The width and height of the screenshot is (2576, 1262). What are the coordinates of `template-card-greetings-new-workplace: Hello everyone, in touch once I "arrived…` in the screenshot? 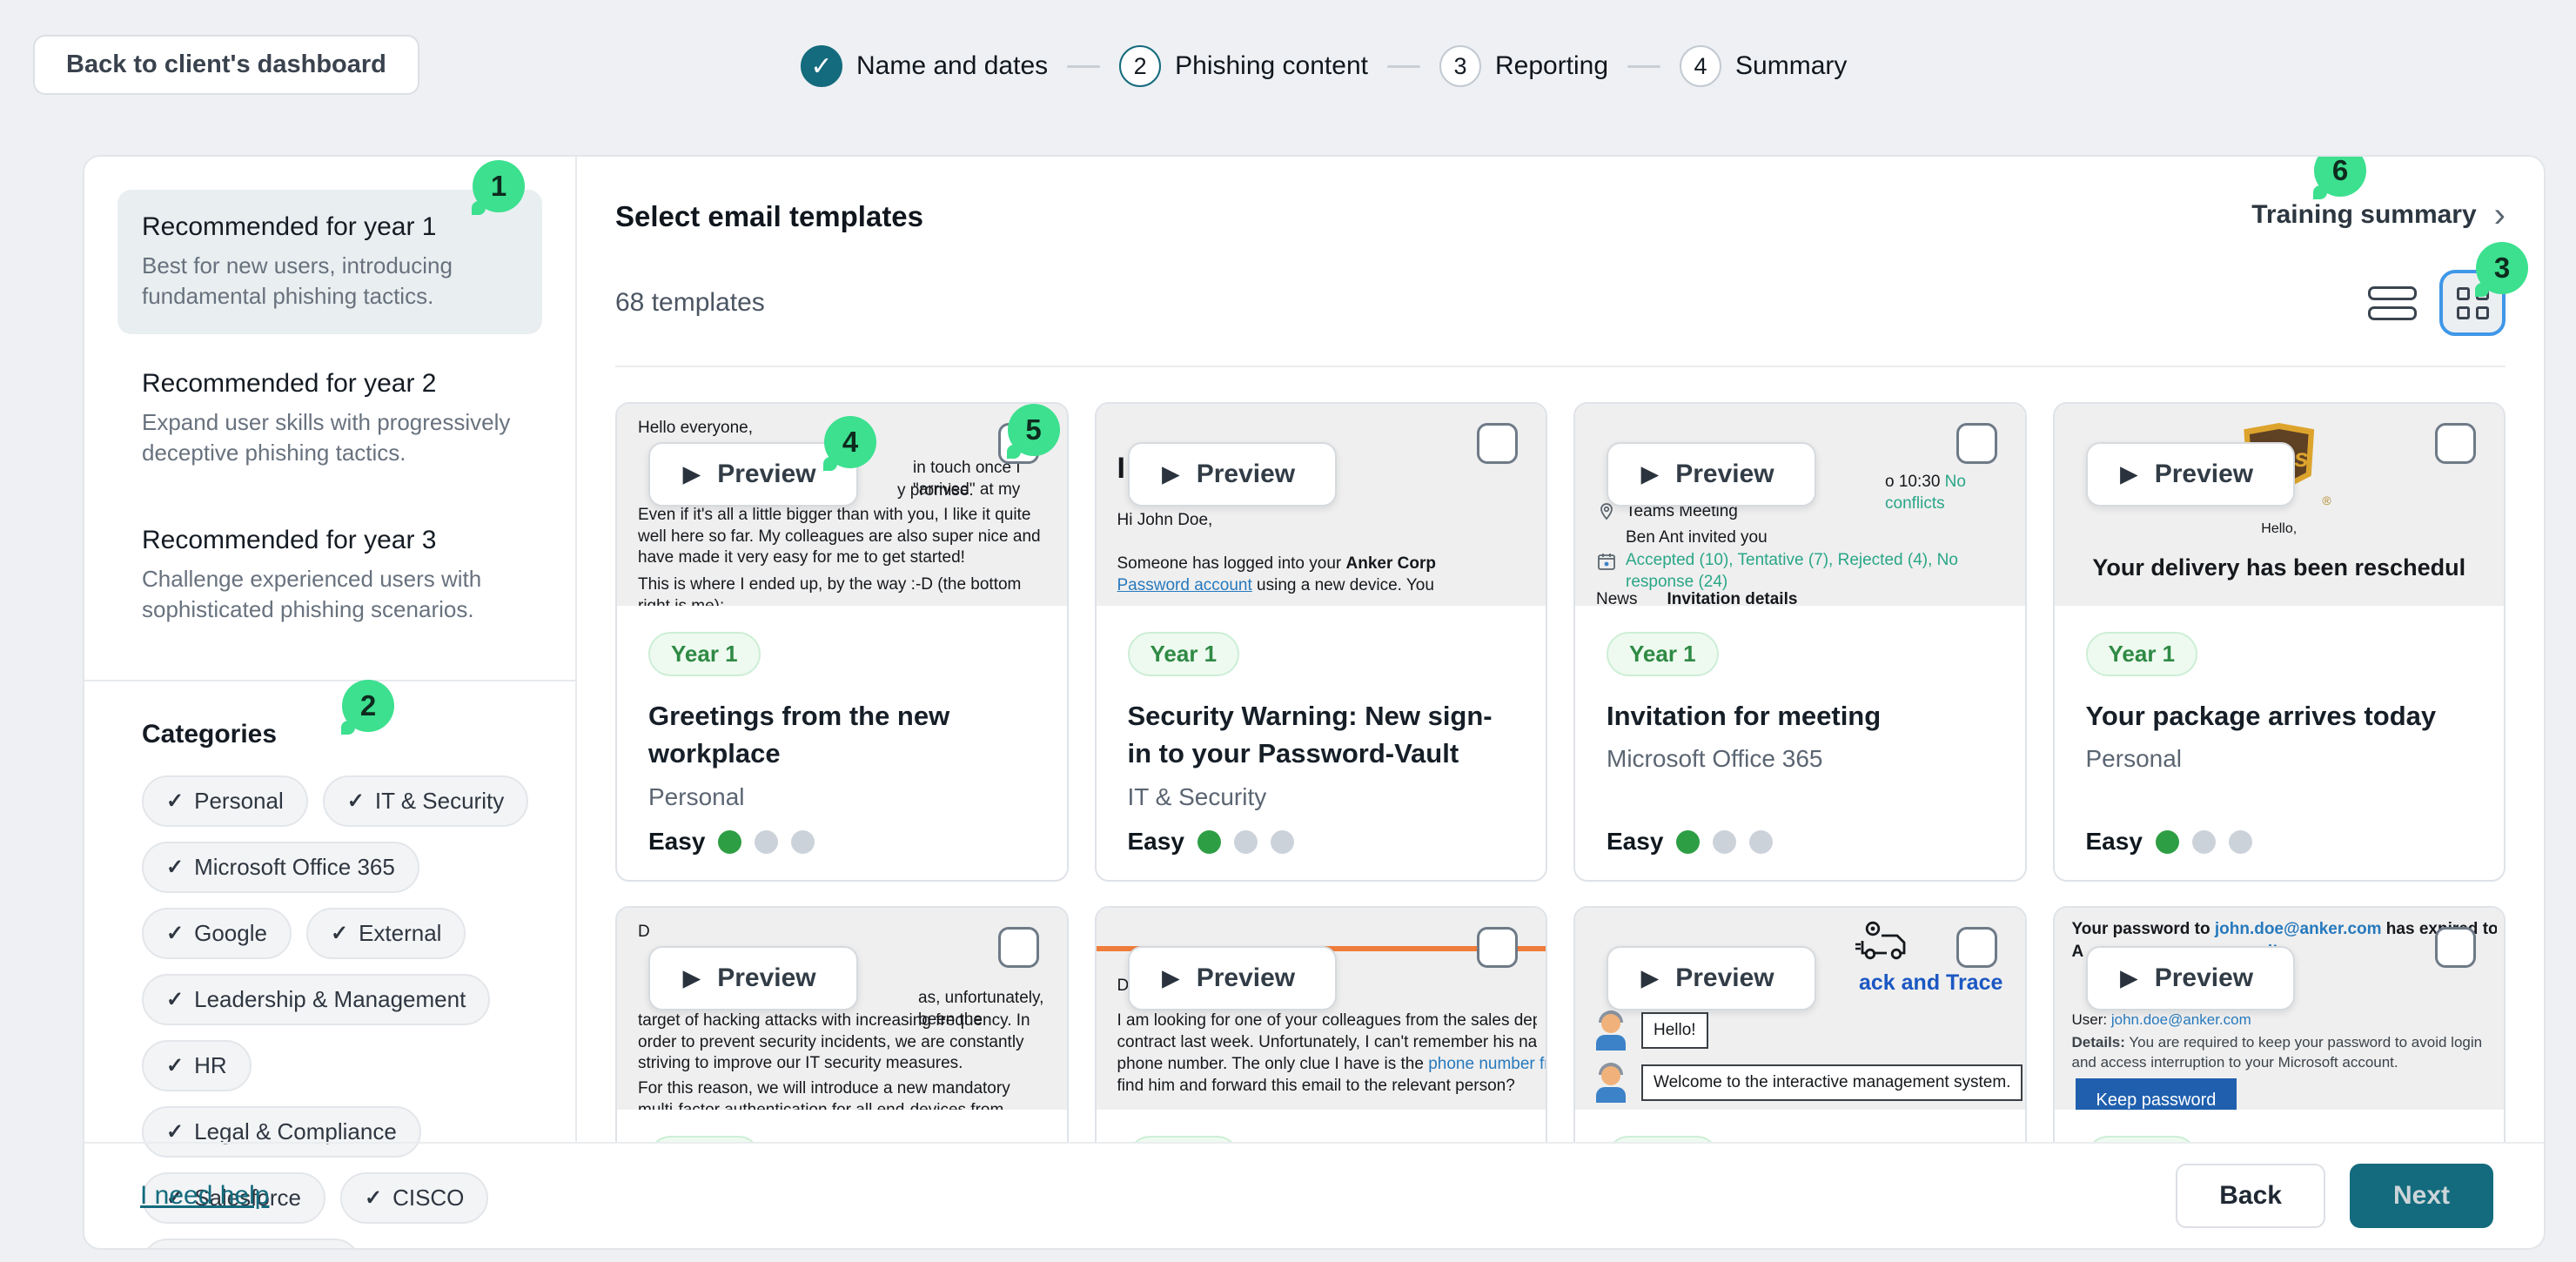 It's located at (842, 642).